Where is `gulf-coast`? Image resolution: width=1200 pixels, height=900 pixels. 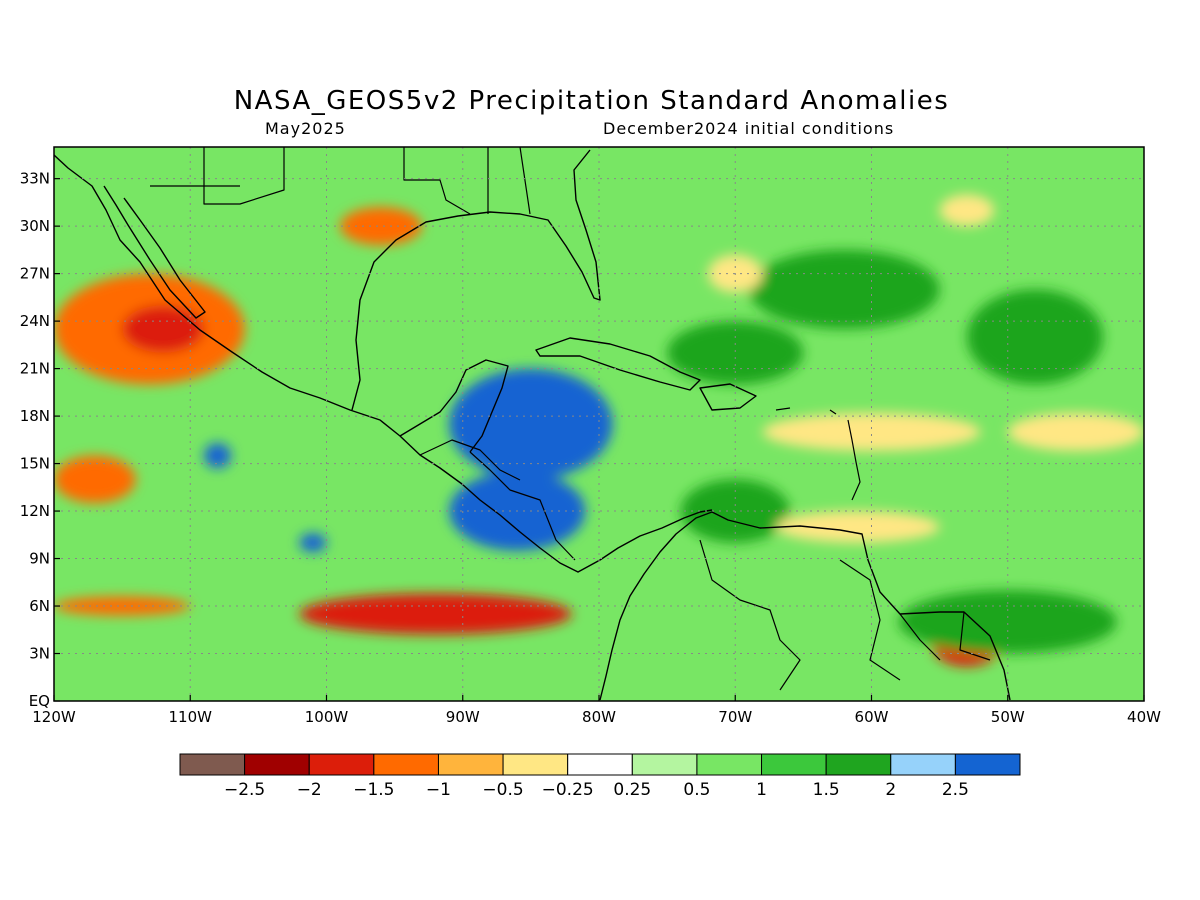 gulf-coast is located at coordinates (476, 280).